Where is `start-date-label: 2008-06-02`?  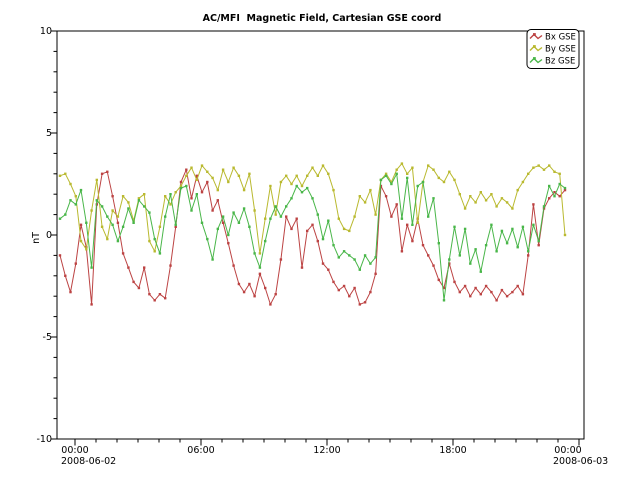 start-date-label: 2008-06-02 is located at coordinates (88, 461).